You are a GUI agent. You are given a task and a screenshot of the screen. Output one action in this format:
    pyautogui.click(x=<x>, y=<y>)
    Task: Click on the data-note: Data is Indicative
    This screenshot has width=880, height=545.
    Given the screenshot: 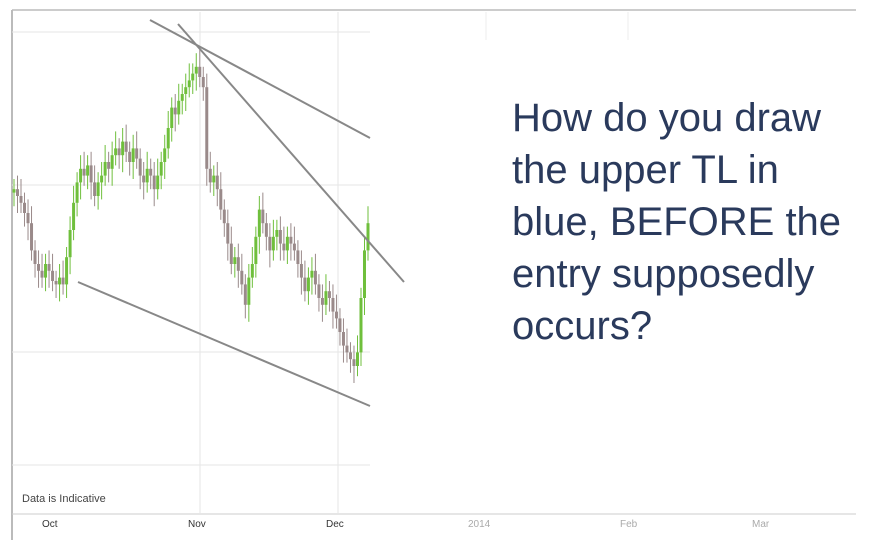 What is the action you would take?
    pyautogui.click(x=64, y=499)
    